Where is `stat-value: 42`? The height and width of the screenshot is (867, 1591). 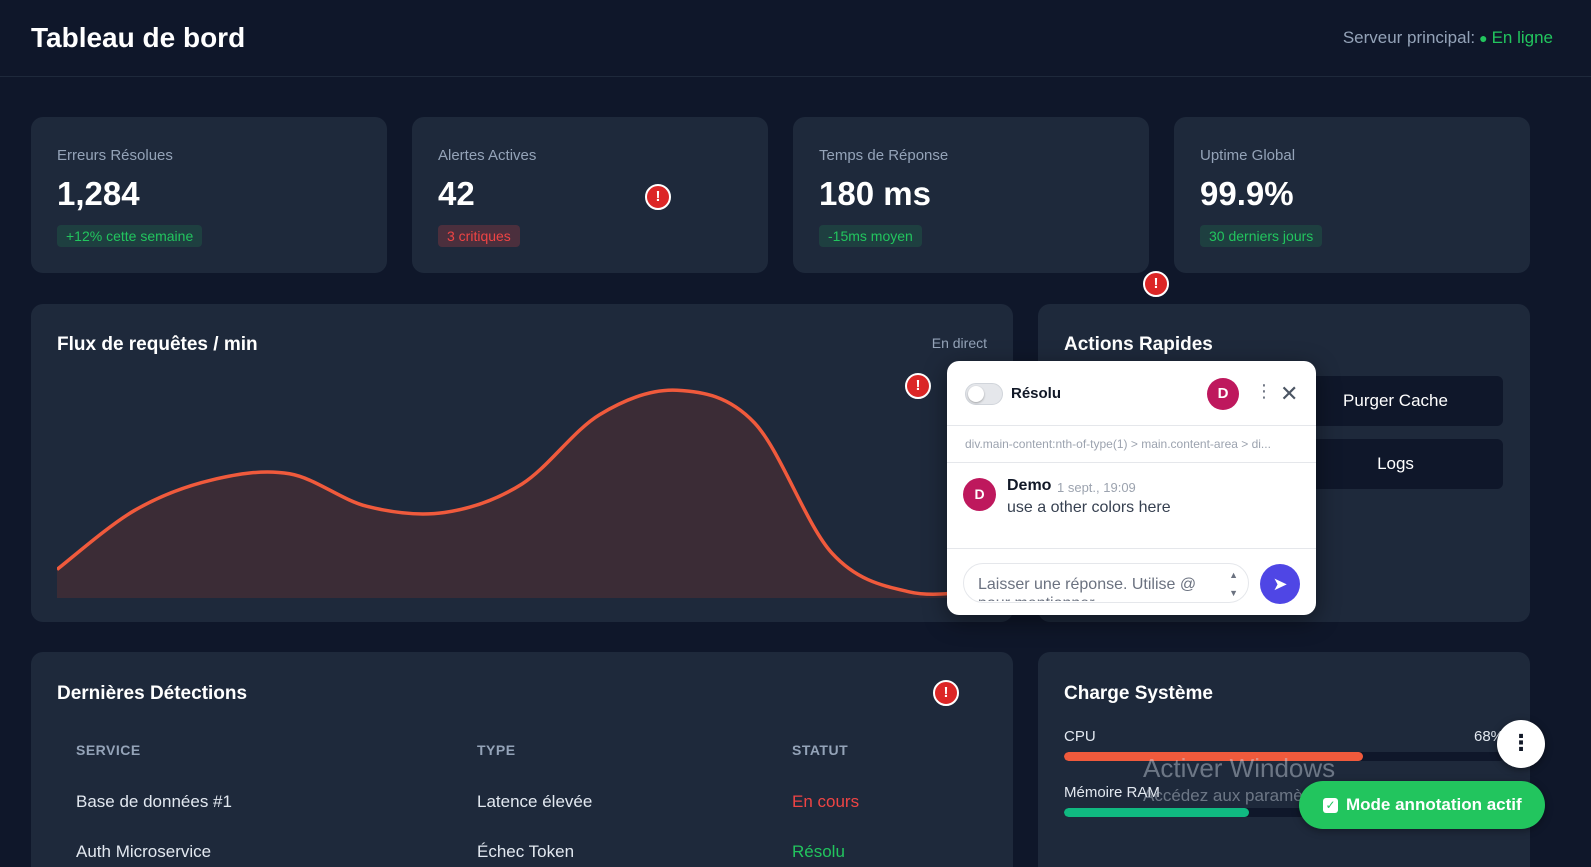
stat-value: 42 is located at coordinates (456, 193).